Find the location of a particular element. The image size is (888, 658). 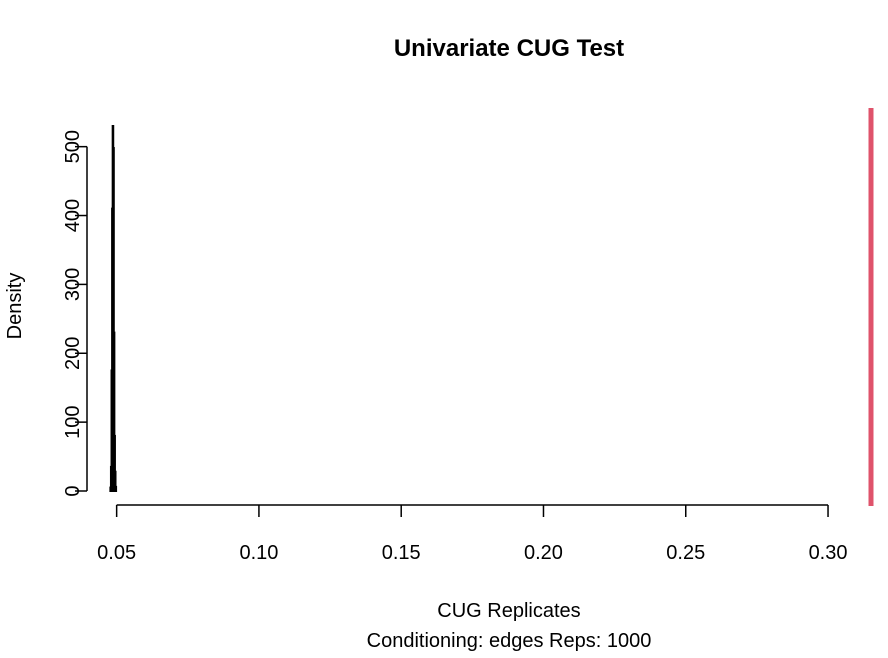

y-axis-title: Density is located at coordinates (15, 306).